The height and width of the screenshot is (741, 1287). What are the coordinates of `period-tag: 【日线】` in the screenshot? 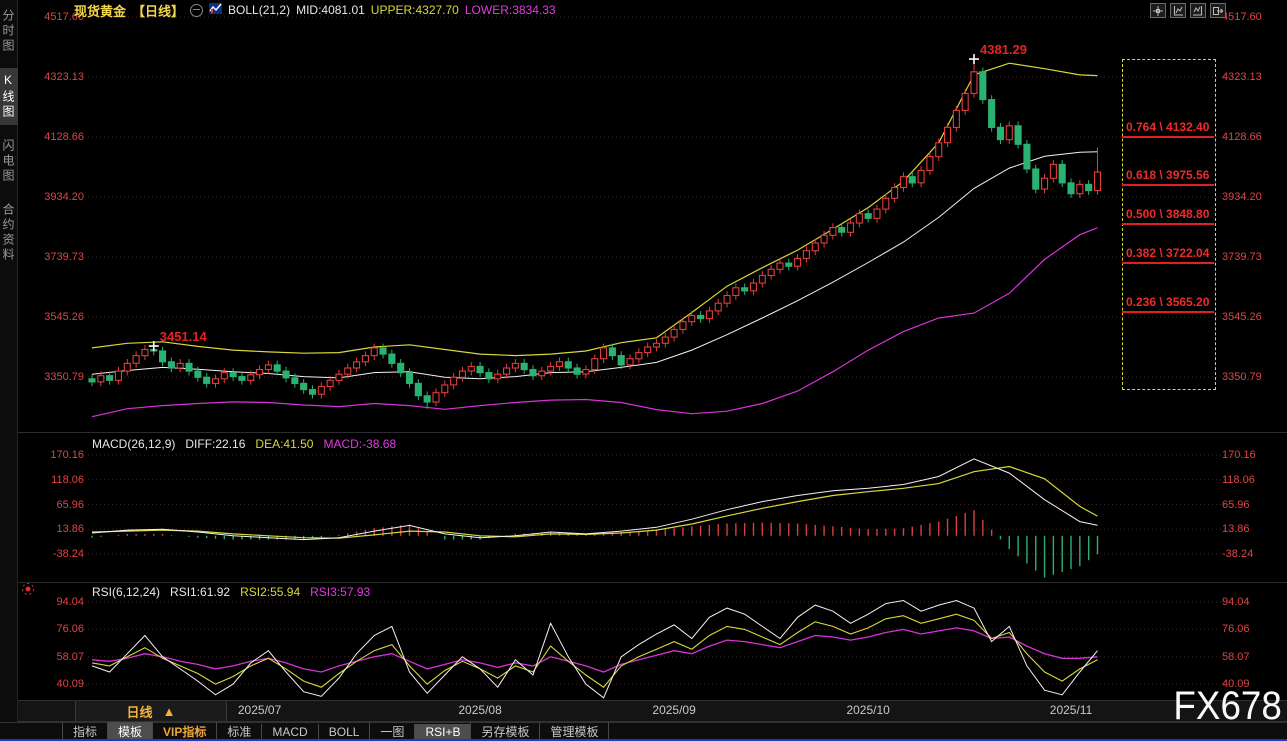 It's located at (158, 11).